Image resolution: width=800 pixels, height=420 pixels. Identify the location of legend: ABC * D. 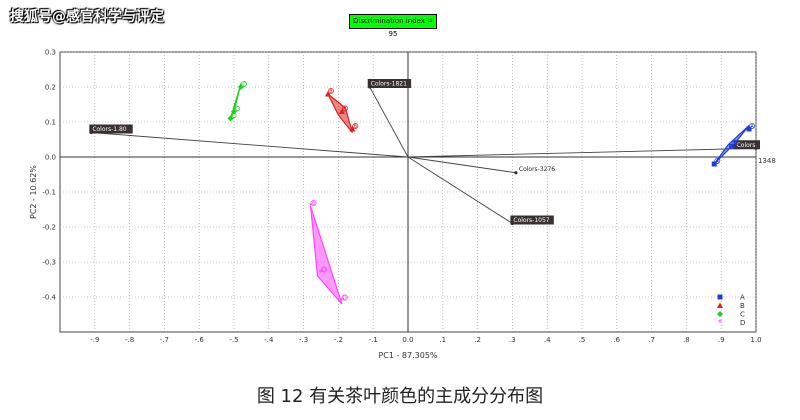
(731, 311).